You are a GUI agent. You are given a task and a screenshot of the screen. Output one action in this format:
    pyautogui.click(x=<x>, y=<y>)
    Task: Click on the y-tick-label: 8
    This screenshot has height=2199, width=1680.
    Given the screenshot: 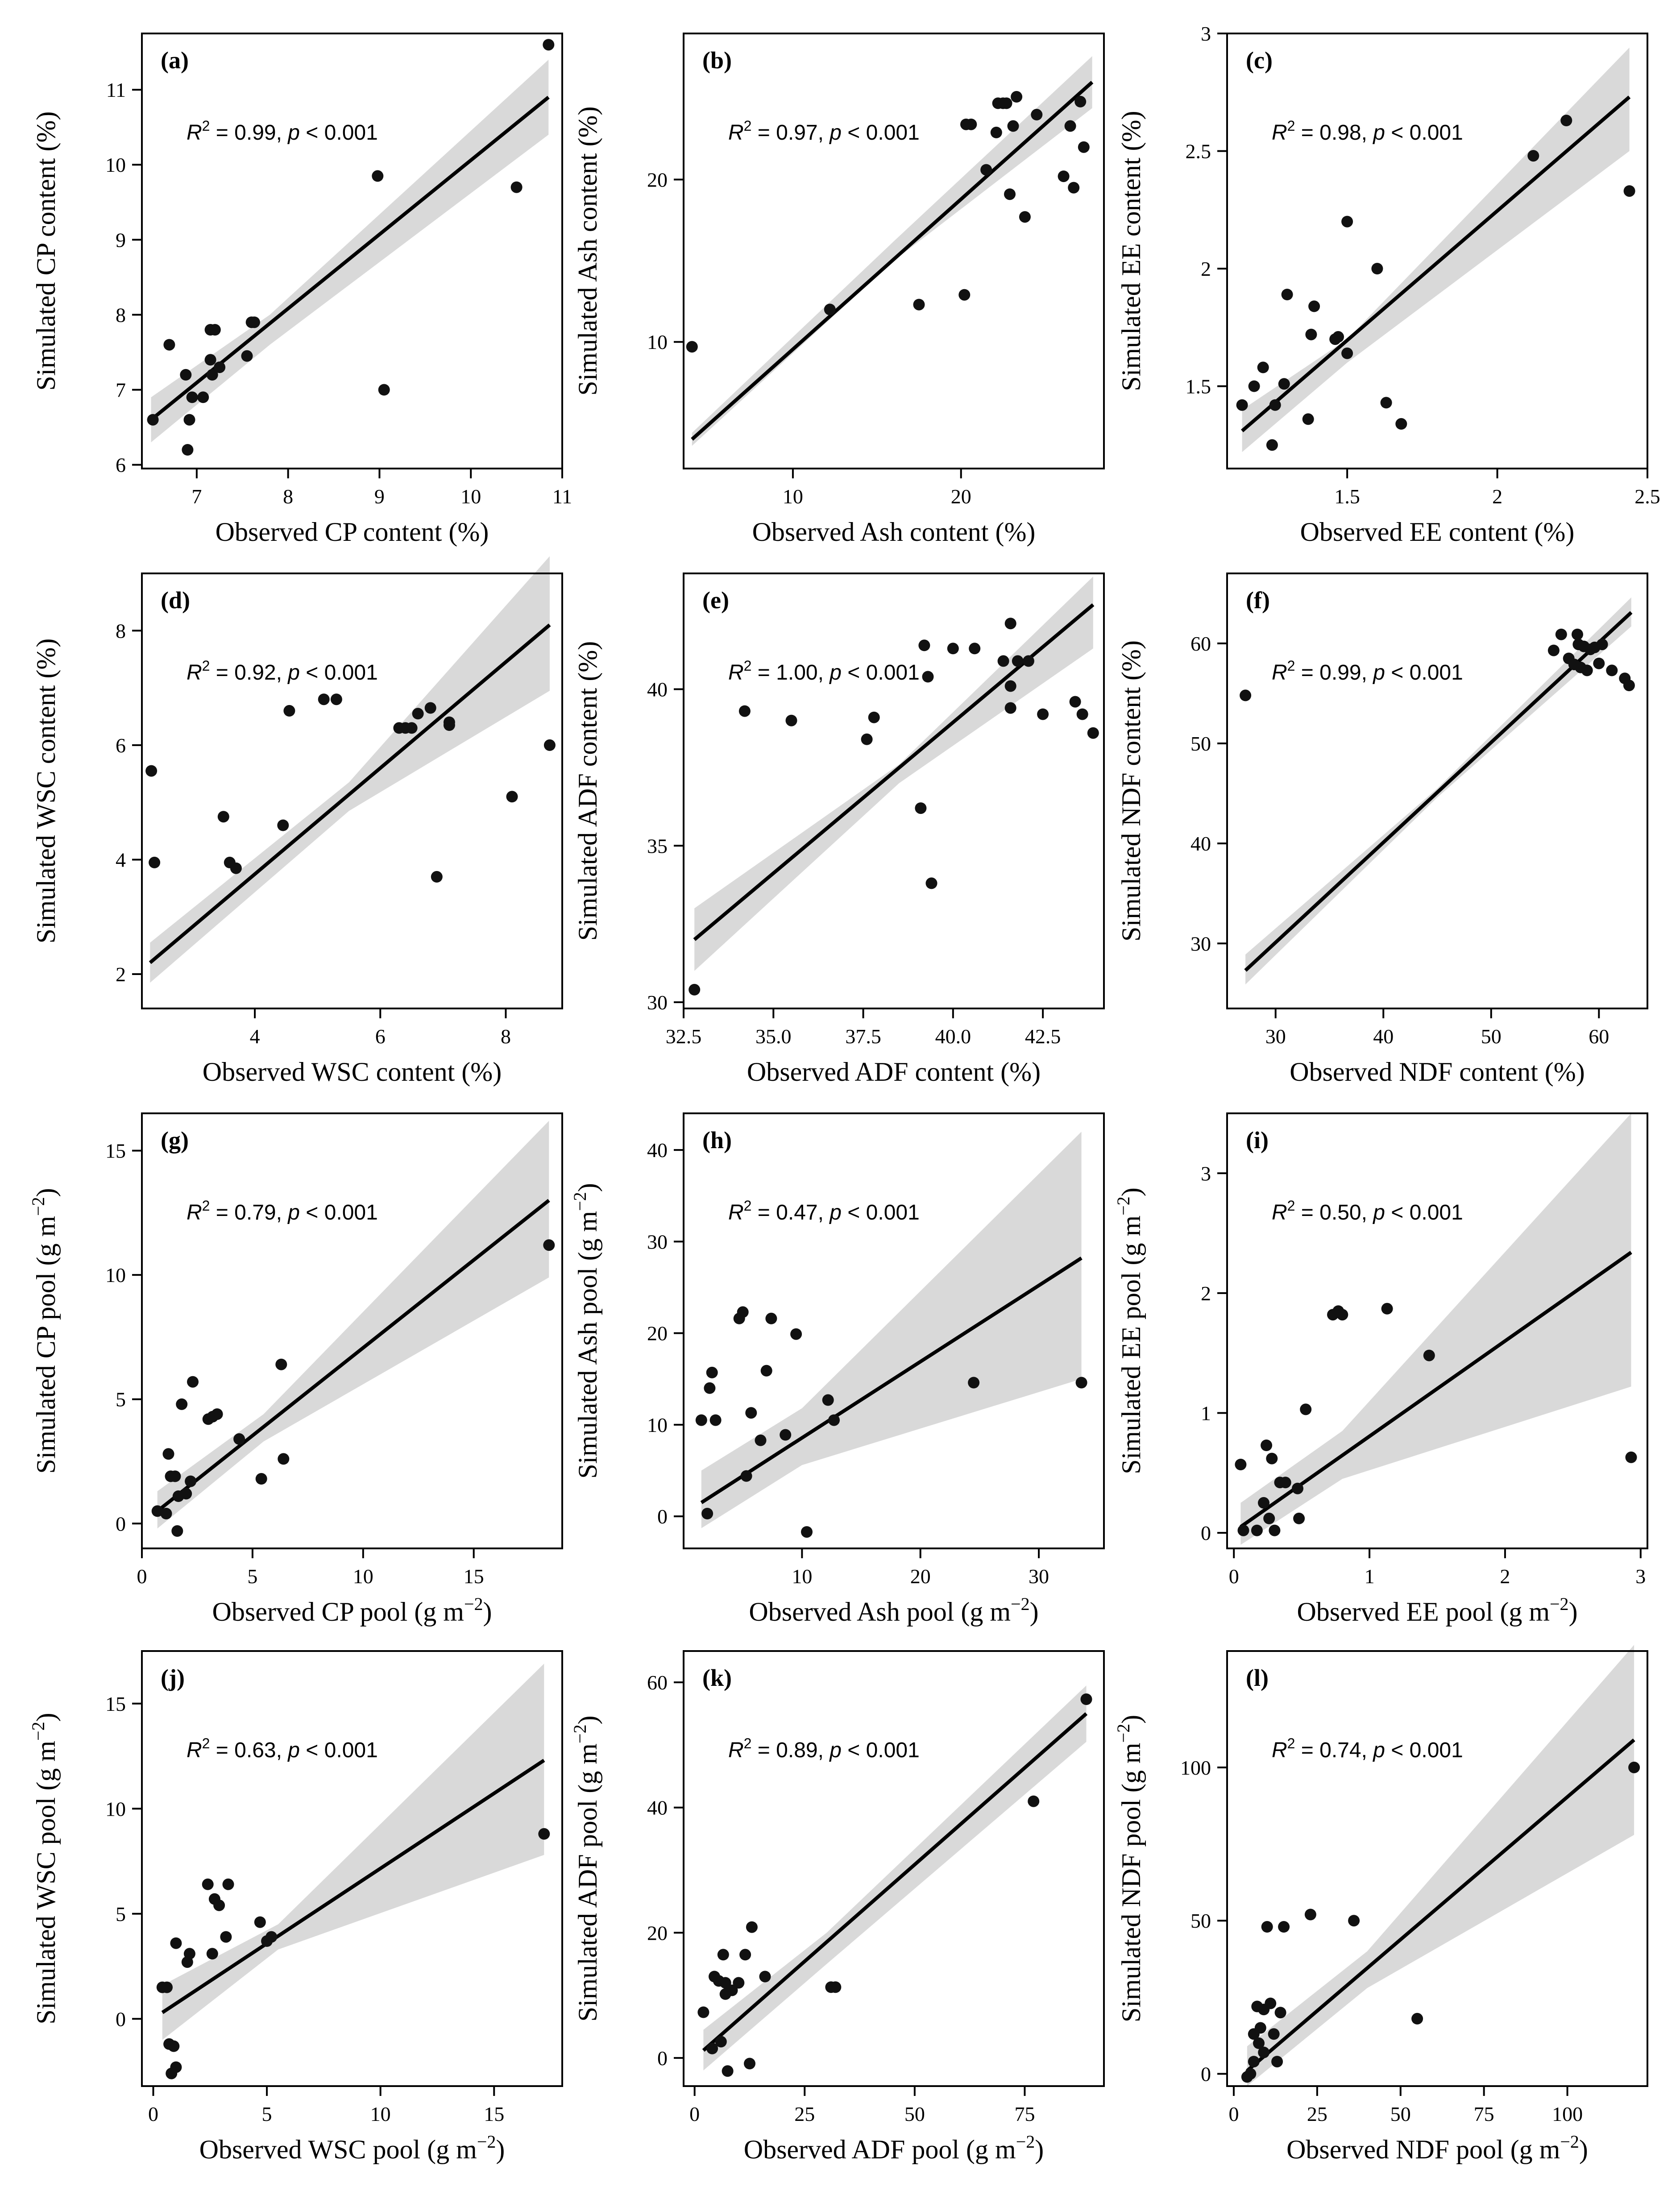 What is the action you would take?
    pyautogui.click(x=121, y=314)
    